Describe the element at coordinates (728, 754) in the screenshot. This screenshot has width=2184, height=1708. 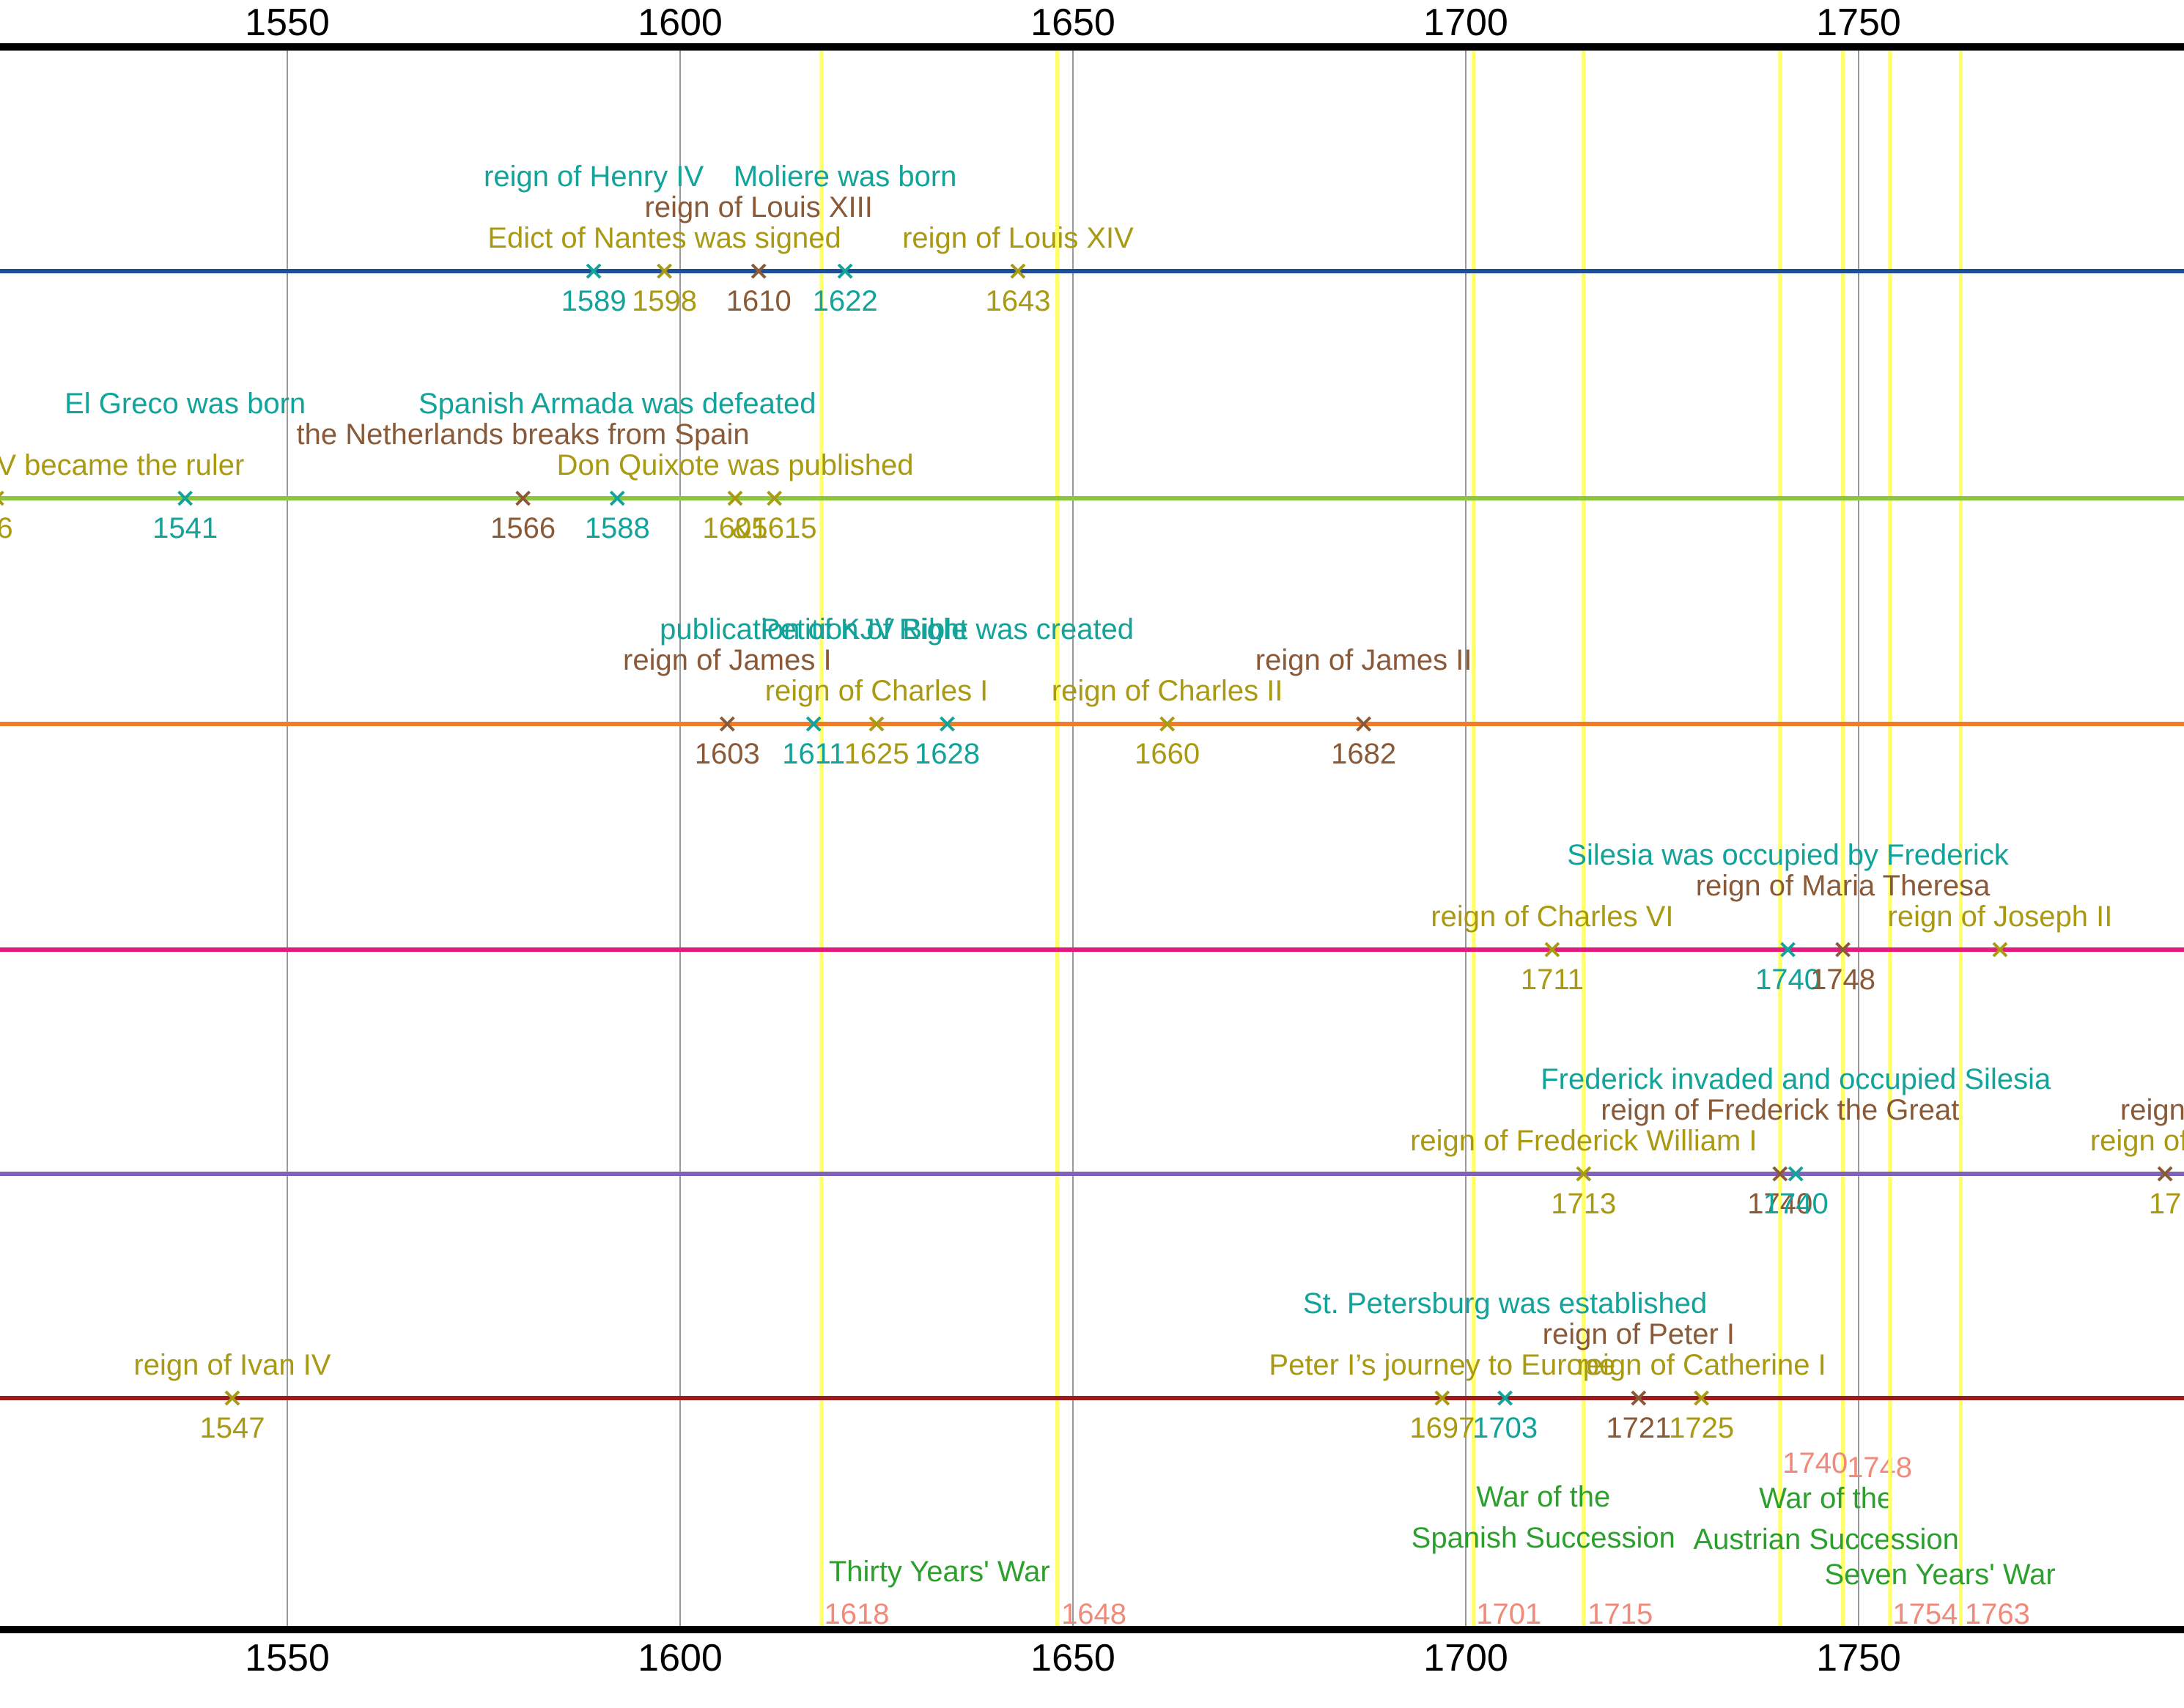
I see `event-year: 1603` at that location.